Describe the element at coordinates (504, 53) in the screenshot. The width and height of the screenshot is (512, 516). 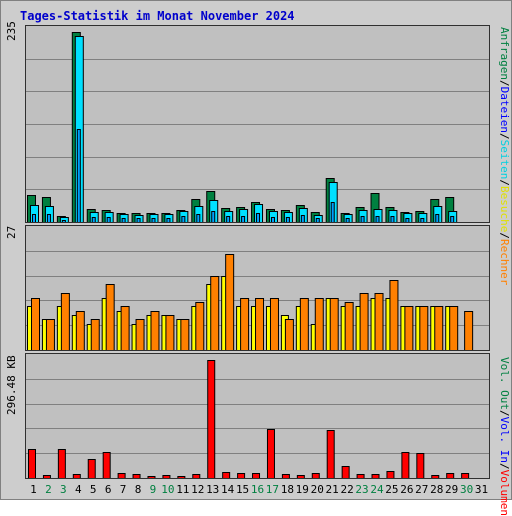
I see `top-legend-item: Anfragen` at that location.